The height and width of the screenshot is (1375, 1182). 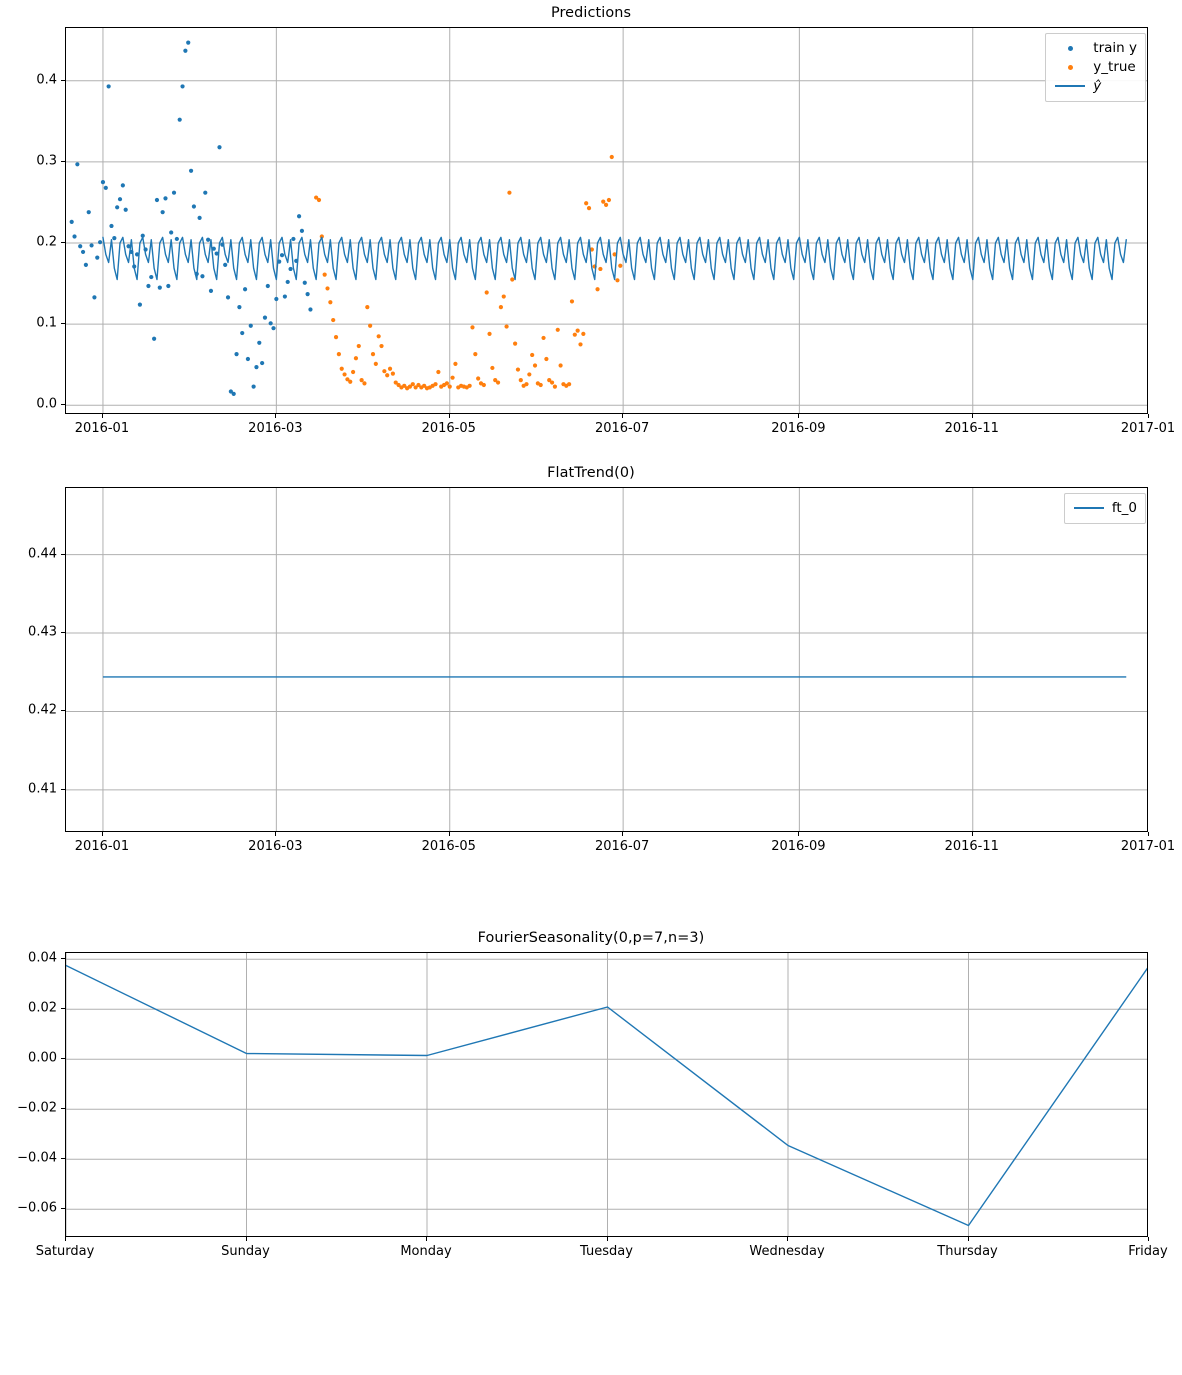 What do you see at coordinates (591, 473) in the screenshot?
I see `panel-flat-trend-title: FlatTrend(0)` at bounding box center [591, 473].